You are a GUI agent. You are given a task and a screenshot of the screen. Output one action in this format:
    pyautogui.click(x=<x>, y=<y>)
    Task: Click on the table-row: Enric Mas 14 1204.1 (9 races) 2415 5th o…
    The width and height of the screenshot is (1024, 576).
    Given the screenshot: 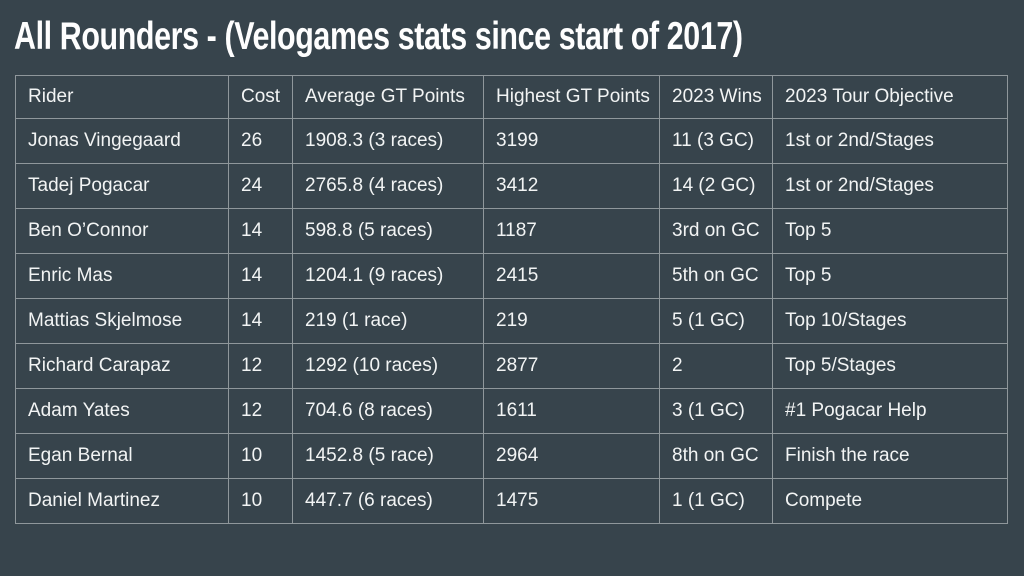 What is the action you would take?
    pyautogui.click(x=511, y=276)
    